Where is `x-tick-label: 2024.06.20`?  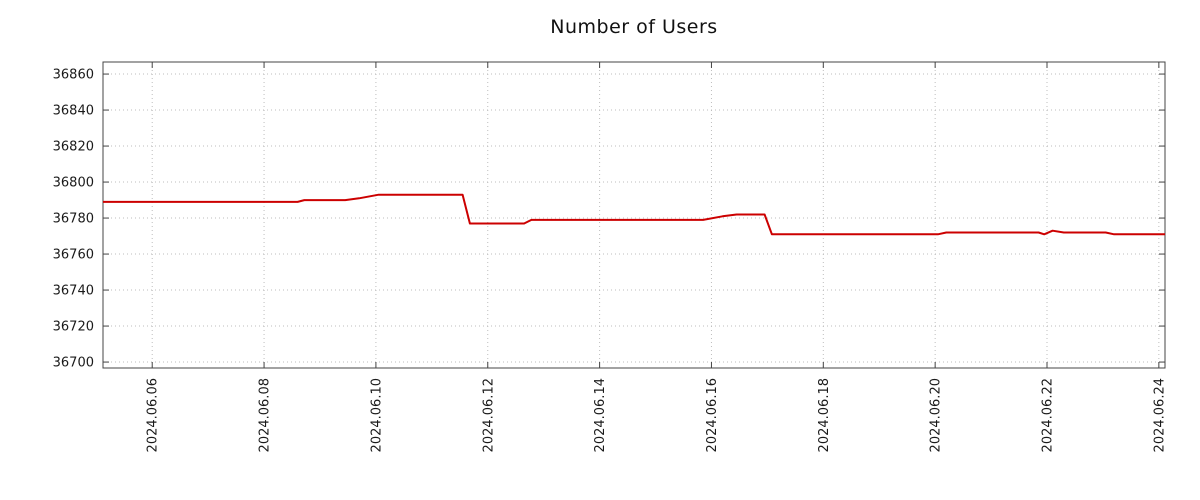
x-tick-label: 2024.06.20 is located at coordinates (936, 415).